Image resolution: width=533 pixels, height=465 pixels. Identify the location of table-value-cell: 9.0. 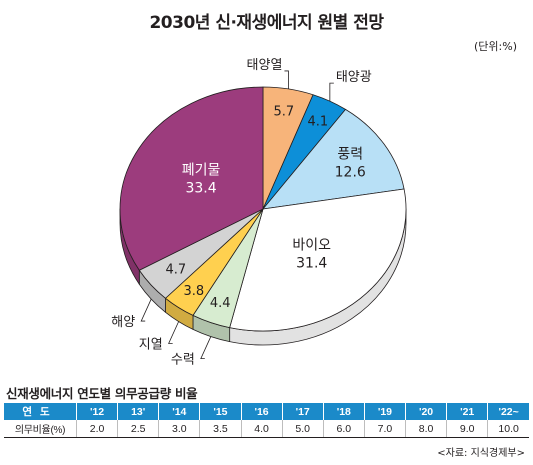
(467, 429).